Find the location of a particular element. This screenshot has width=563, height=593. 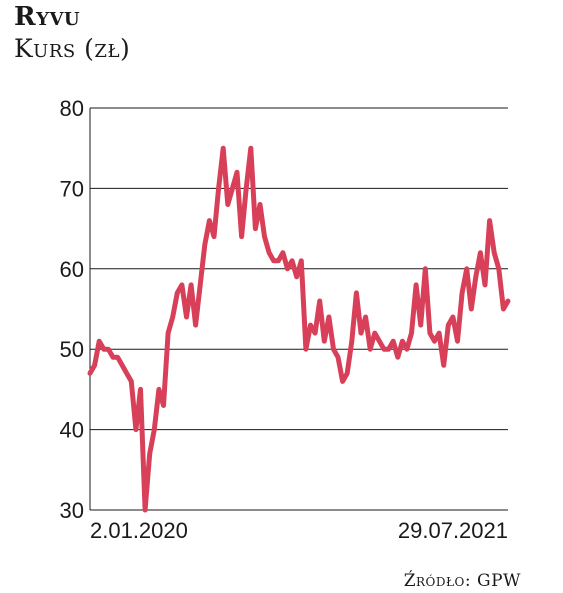

chart-title: Ryvu is located at coordinates (47, 17).